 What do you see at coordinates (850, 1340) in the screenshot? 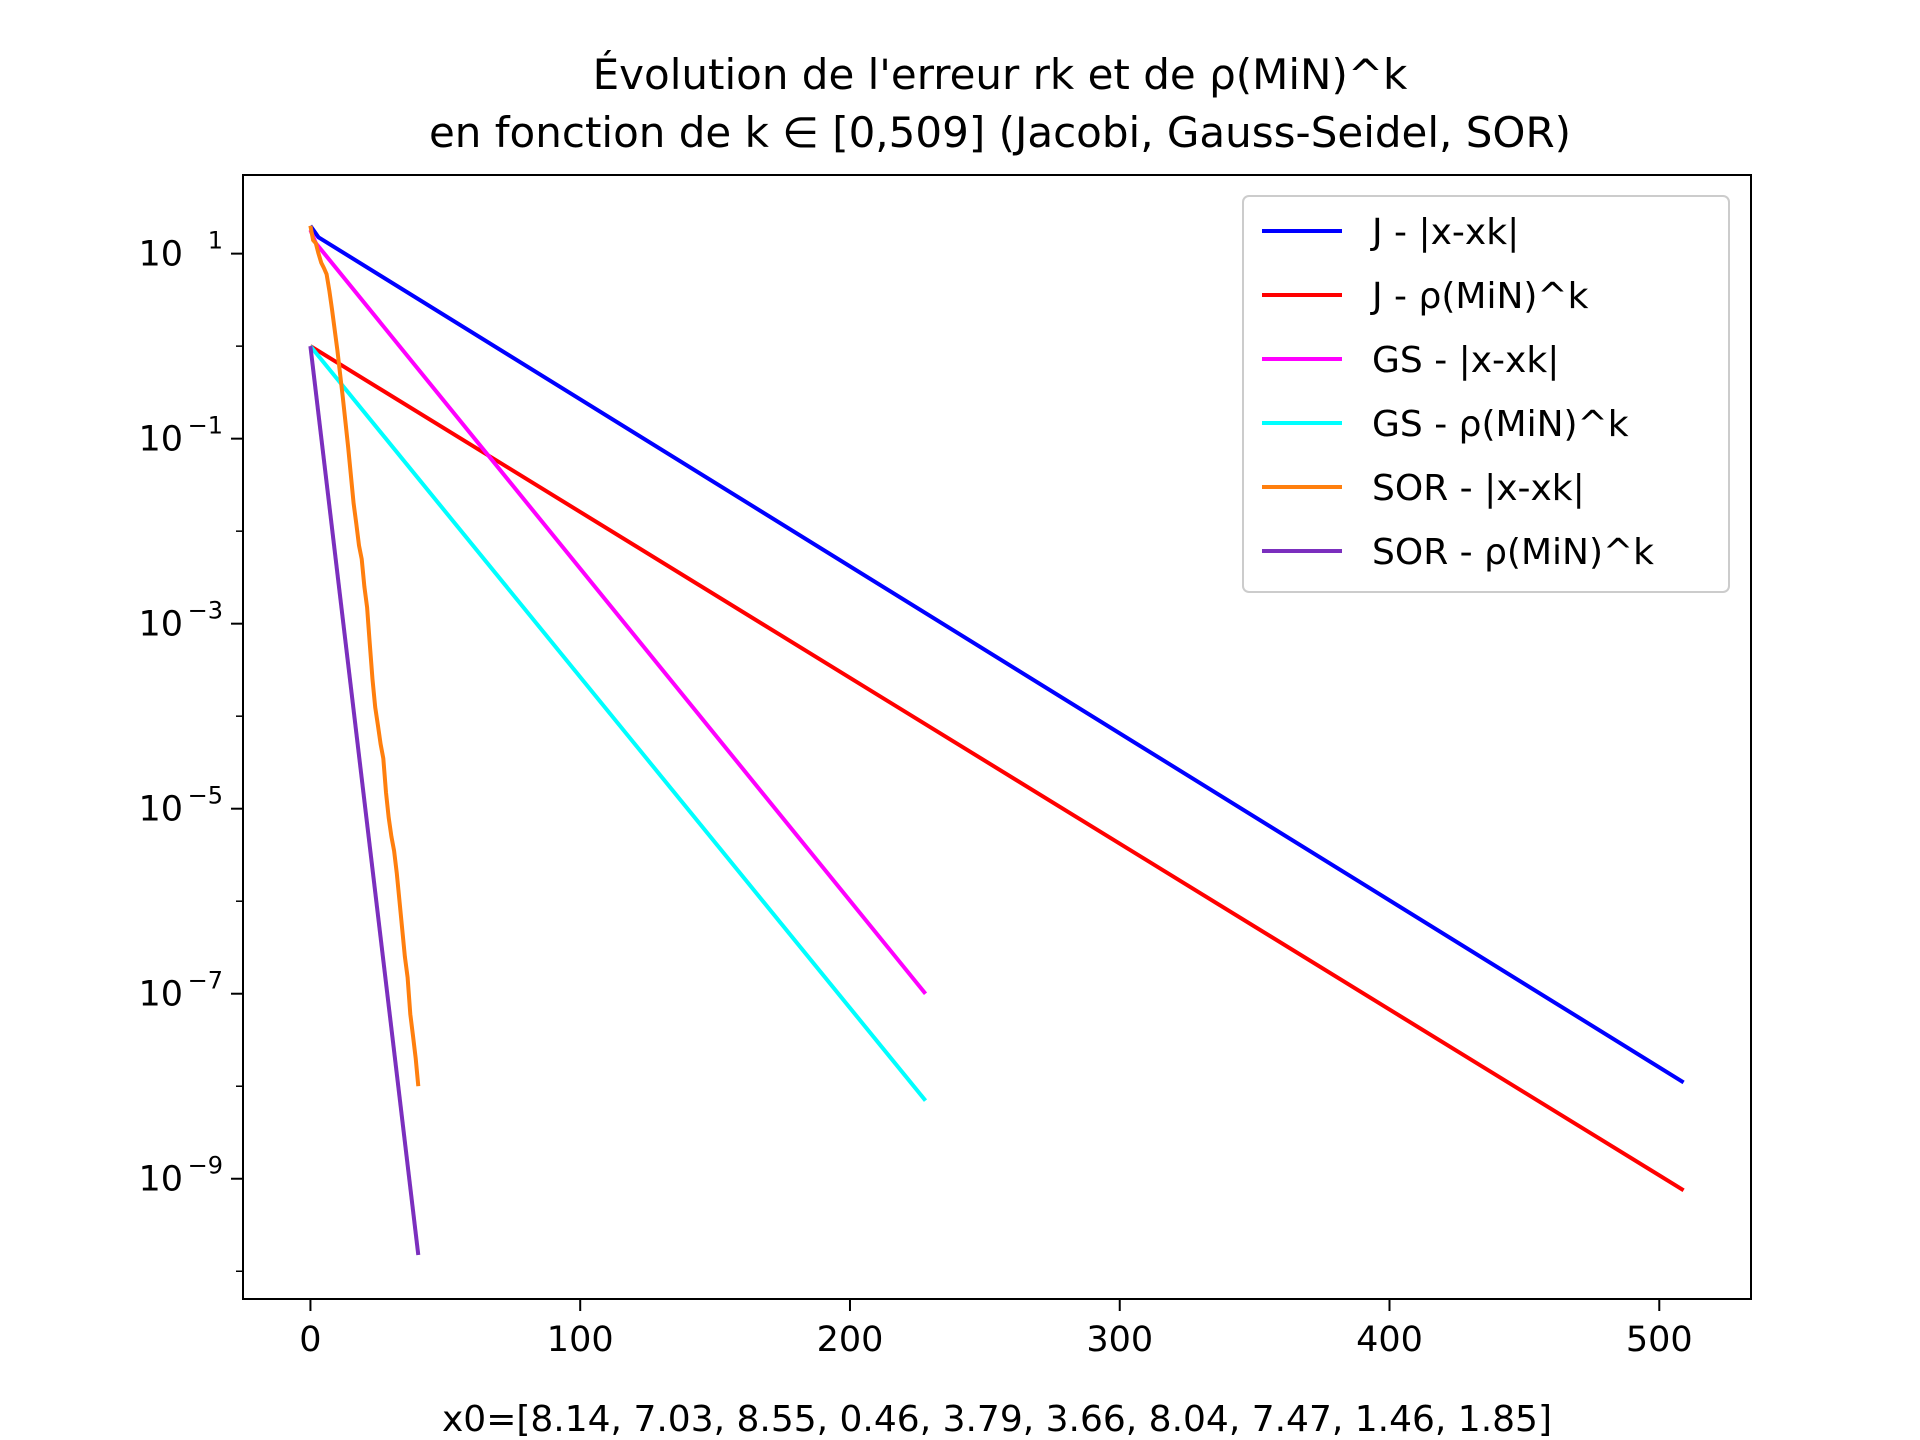
I see `x-tick-label: 200` at bounding box center [850, 1340].